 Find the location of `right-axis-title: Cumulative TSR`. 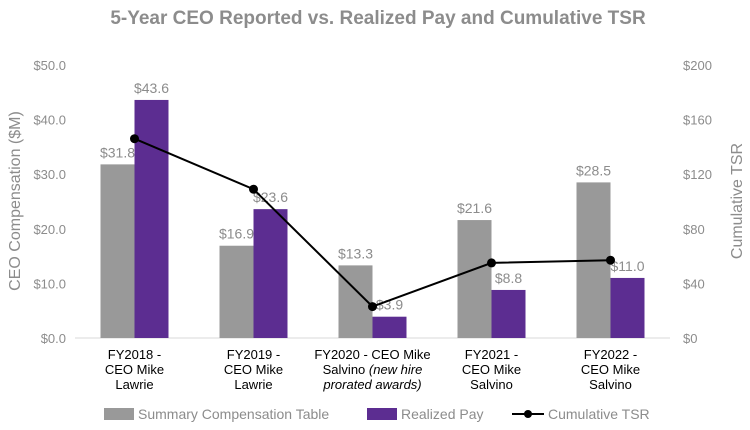

right-axis-title: Cumulative TSR is located at coordinates (737, 201).